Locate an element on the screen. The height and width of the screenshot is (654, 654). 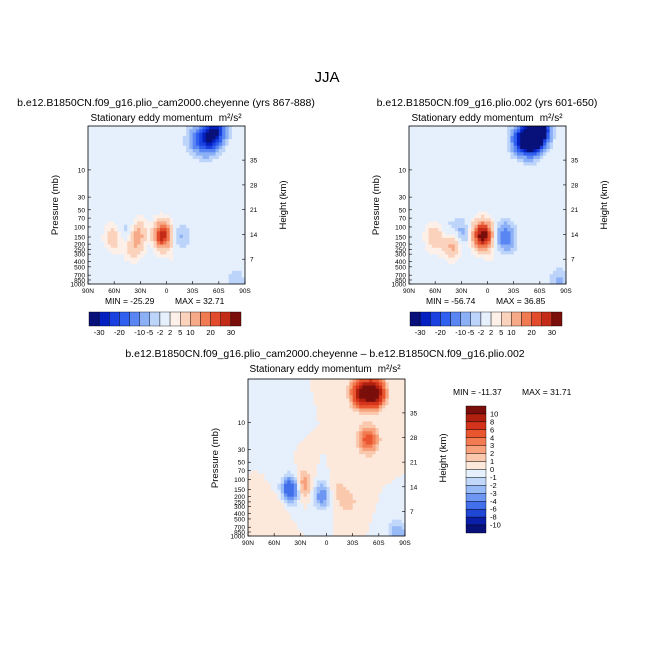
y-right-tick-label: 28 is located at coordinates (575, 185).